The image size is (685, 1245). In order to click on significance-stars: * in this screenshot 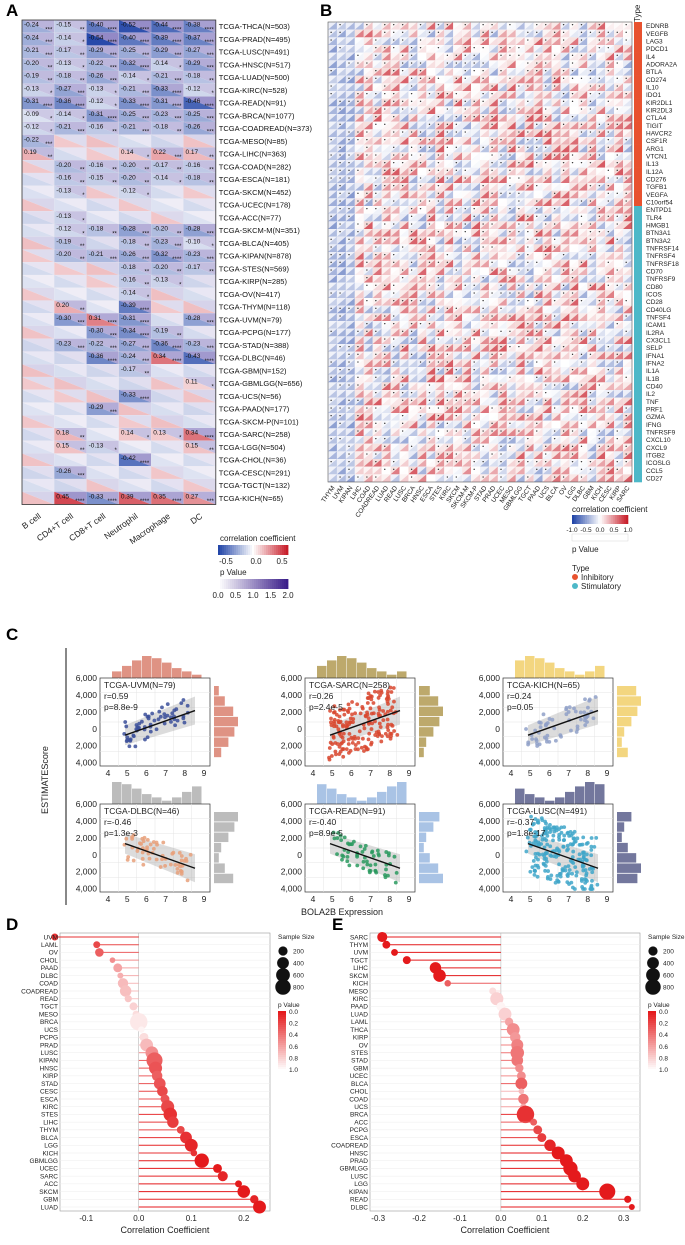, I will do `click(83, 222)`.